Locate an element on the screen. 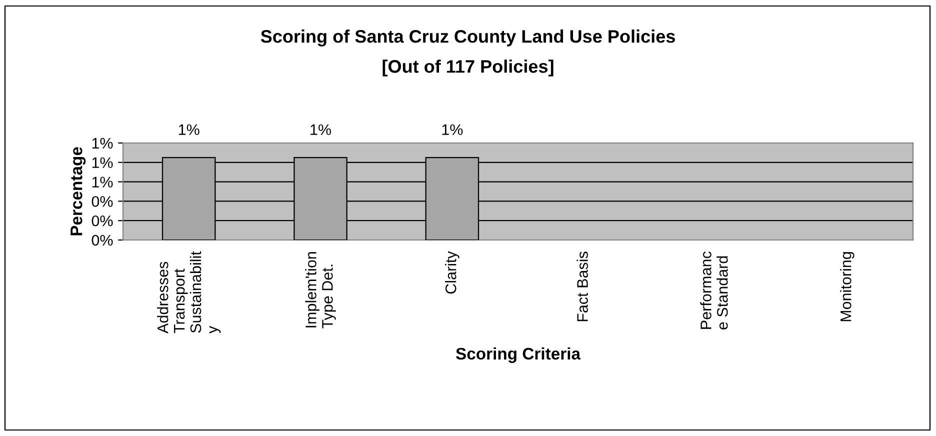  x-tick-label: Performanc e Standard is located at coordinates (714, 291).